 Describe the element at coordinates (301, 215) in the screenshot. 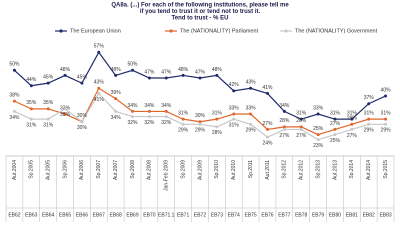

I see `wave-label: EB78` at that location.